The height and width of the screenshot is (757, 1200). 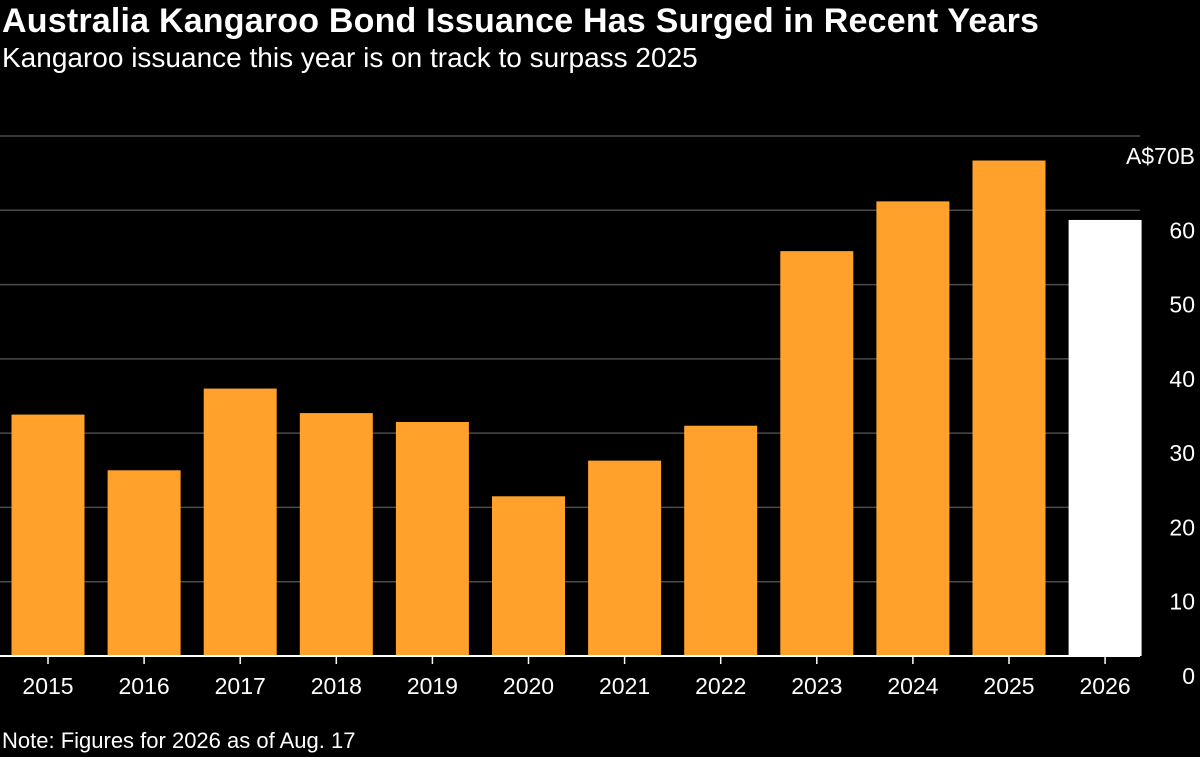 I want to click on y-tick-label: 60, so click(x=1182, y=230).